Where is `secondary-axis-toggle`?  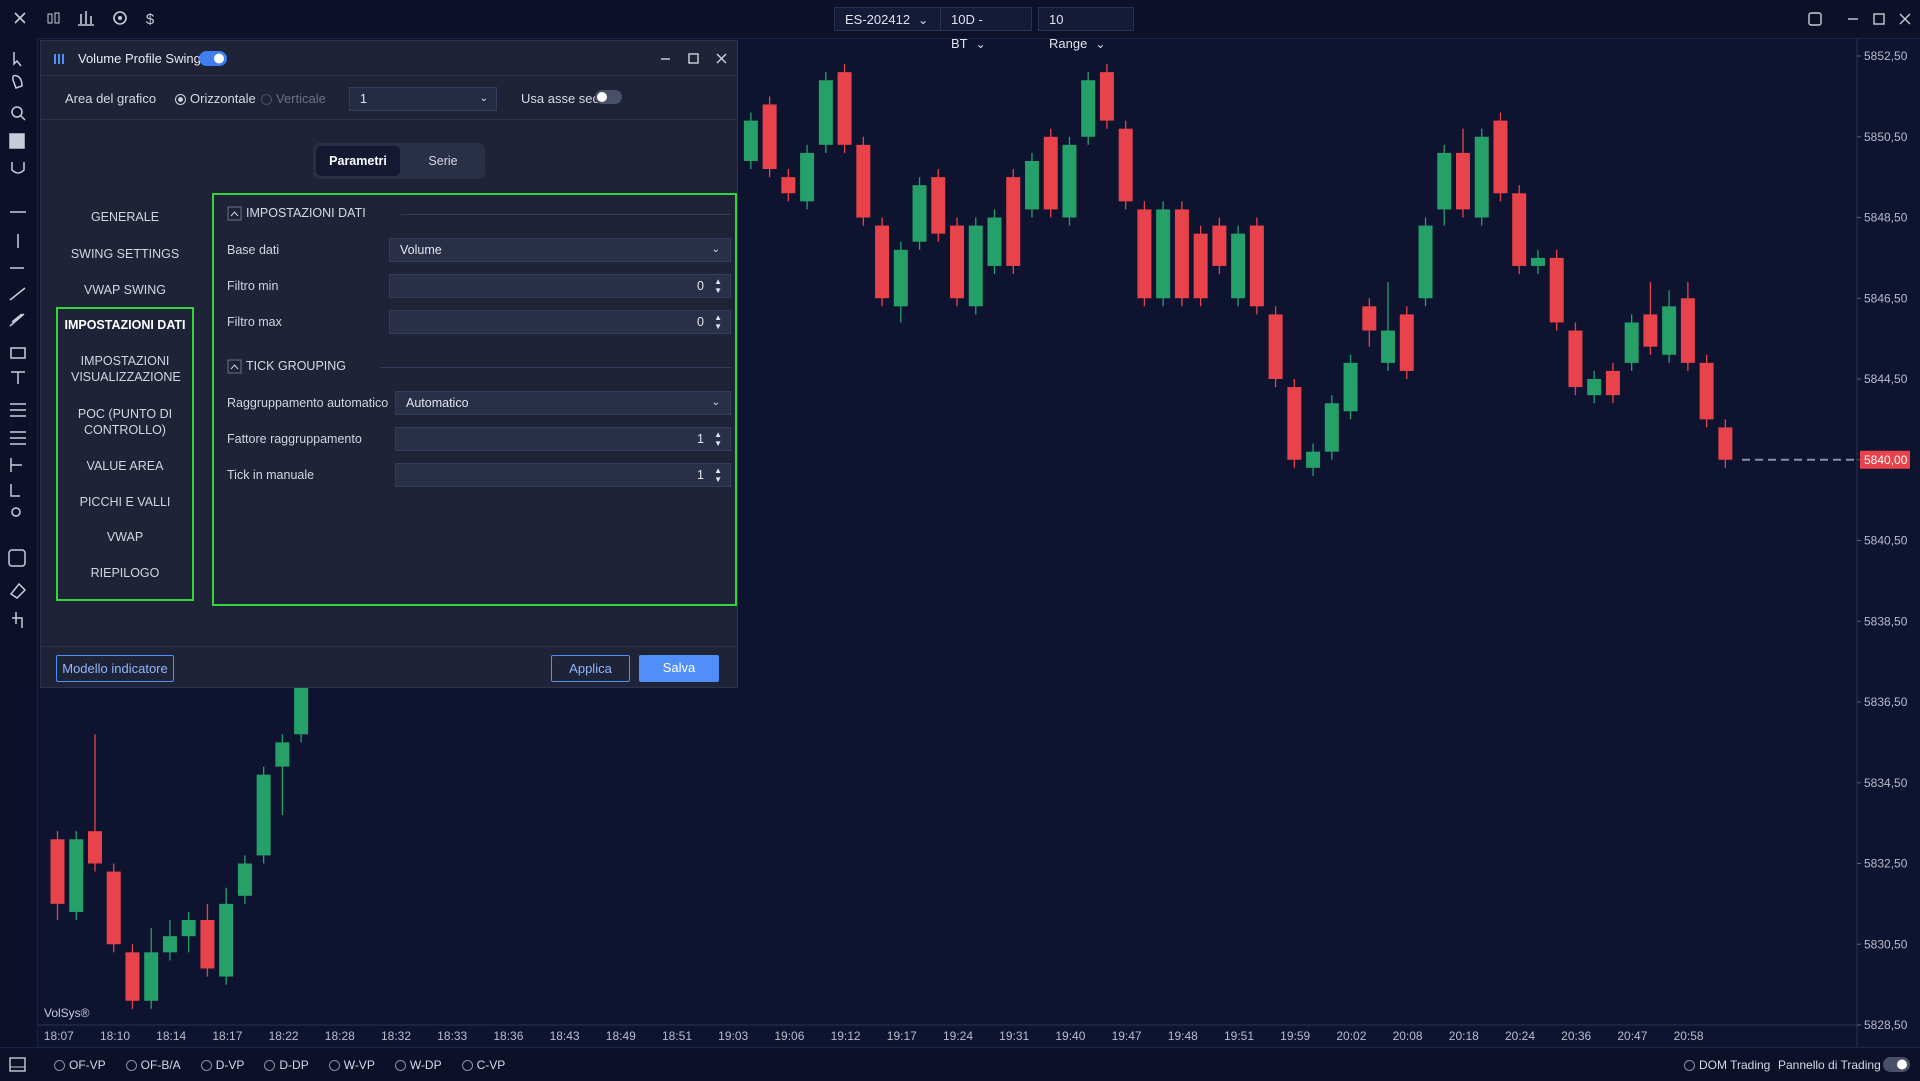
secondary-axis-toggle is located at coordinates (609, 98).